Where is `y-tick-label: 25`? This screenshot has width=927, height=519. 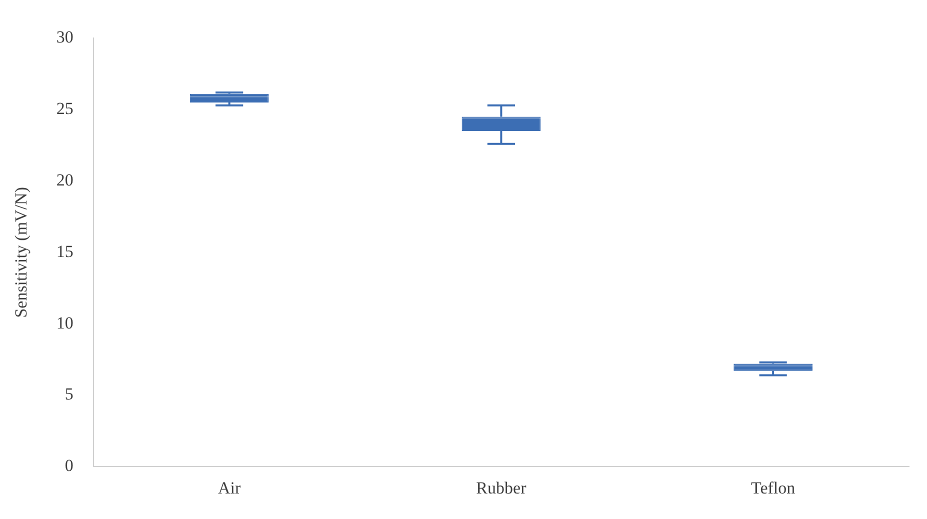
y-tick-label: 25 is located at coordinates (65, 108).